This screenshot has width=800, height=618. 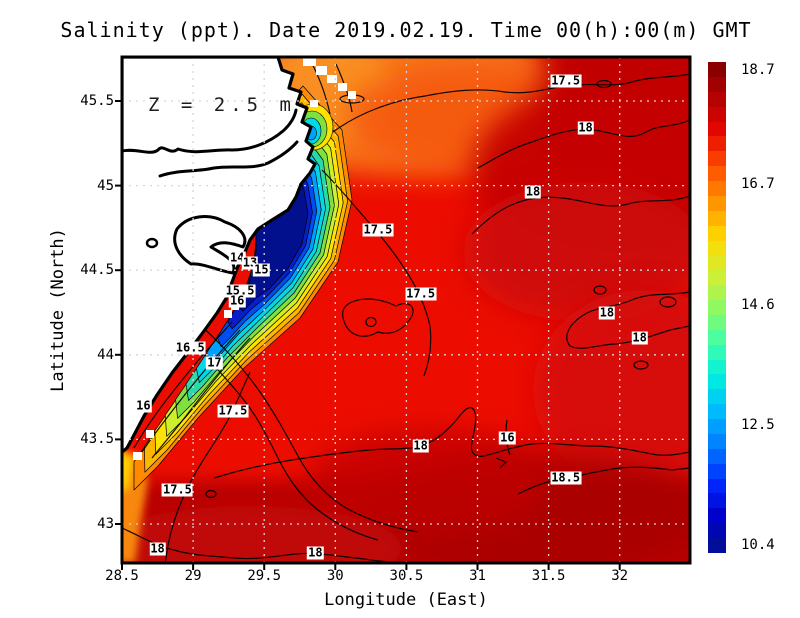 What do you see at coordinates (58, 310) in the screenshot?
I see `y-axis-label: Latitude (North)` at bounding box center [58, 310].